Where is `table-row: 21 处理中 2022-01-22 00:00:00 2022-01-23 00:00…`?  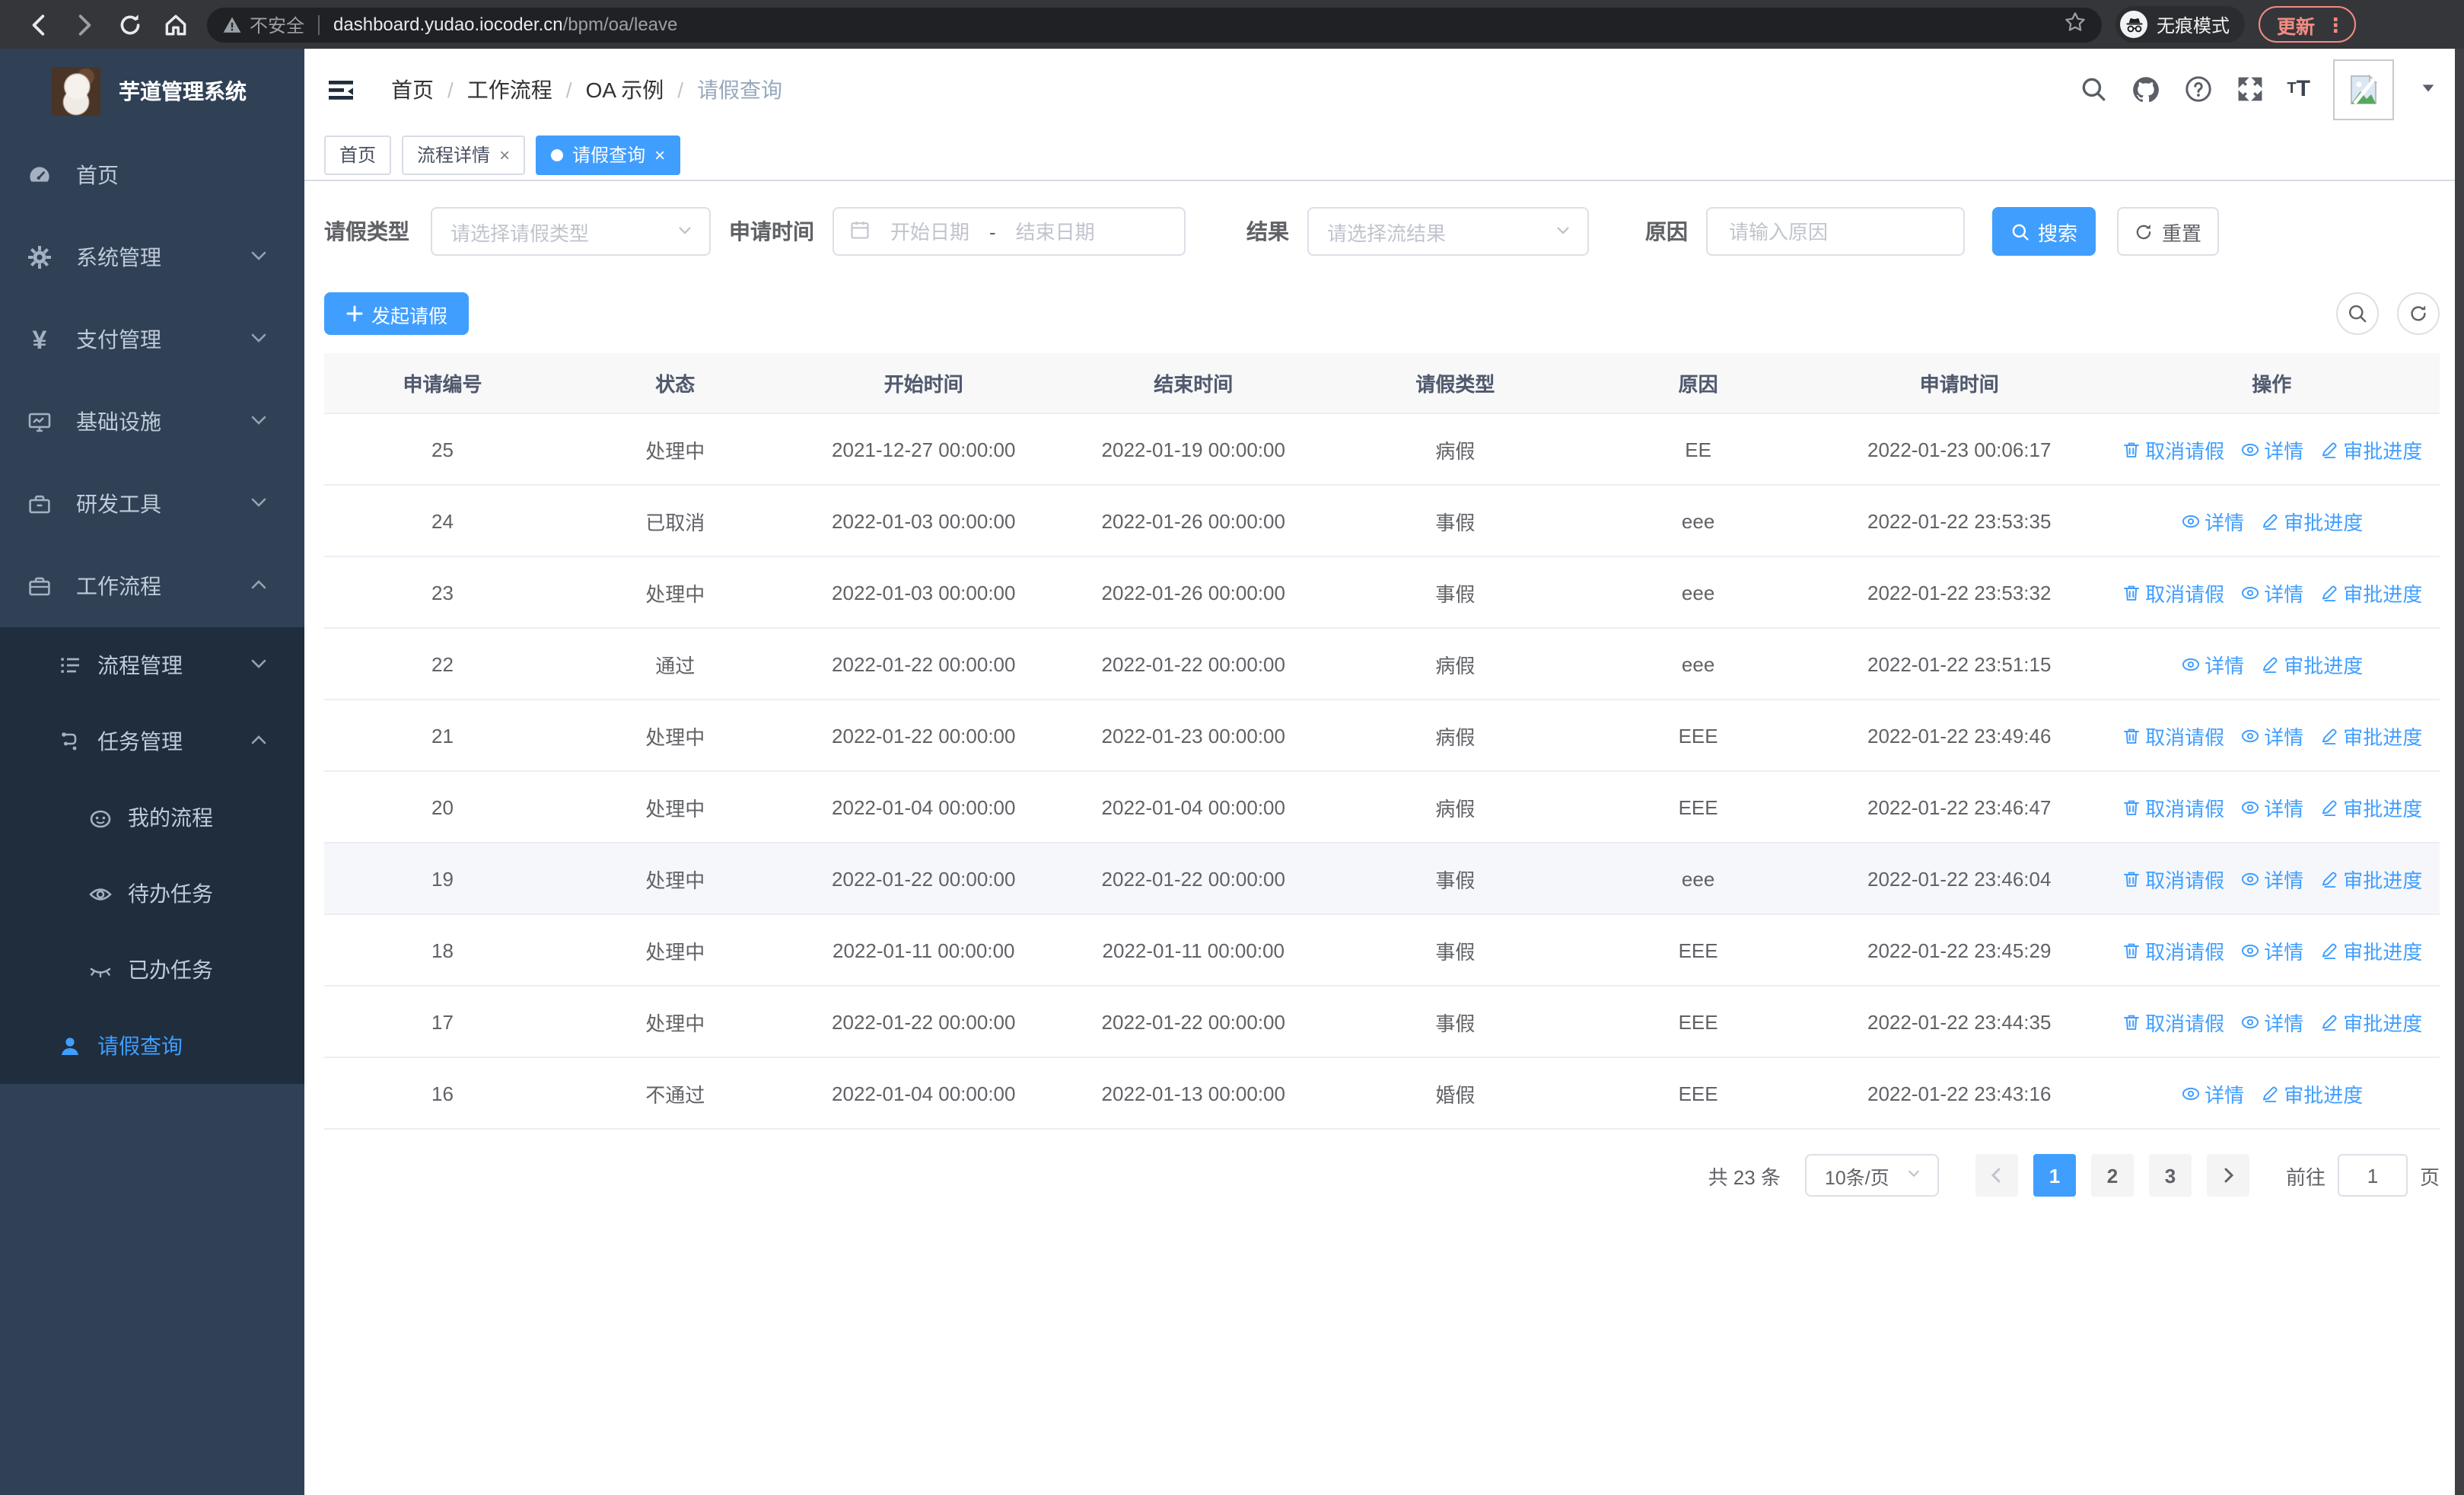
table-row: 21 处理中 2022-01-22 00:00:00 2022-01-23 00:00… is located at coordinates (1382, 736).